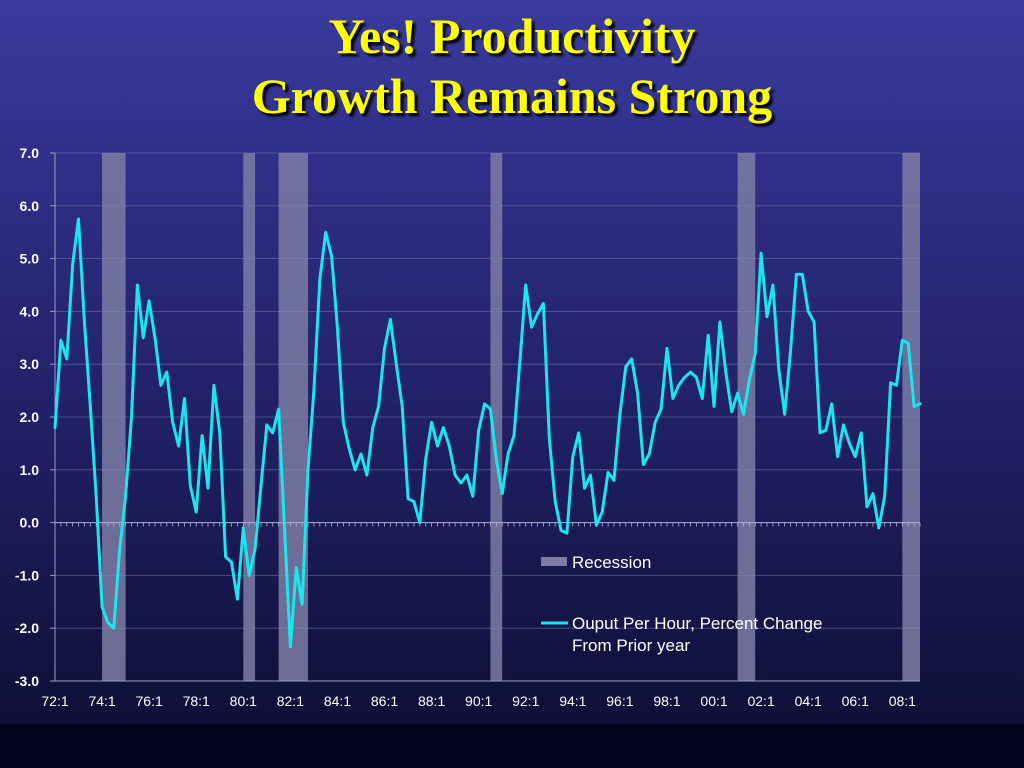 The width and height of the screenshot is (1024, 768). Describe the element at coordinates (666, 701) in the screenshot. I see `x-tick-label: 98:1` at that location.